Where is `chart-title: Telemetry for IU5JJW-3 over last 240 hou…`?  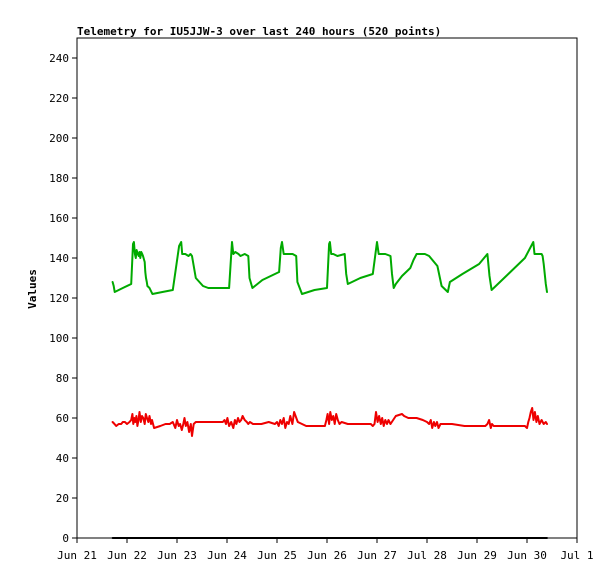
chart-title: Telemetry for IU5JJW-3 over last 240 hou… is located at coordinates (259, 31).